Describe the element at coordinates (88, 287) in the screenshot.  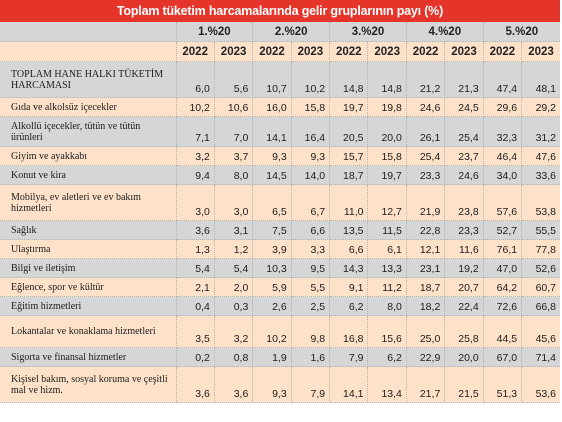
I see `row-label: Eğlence, spor ve kültür` at that location.